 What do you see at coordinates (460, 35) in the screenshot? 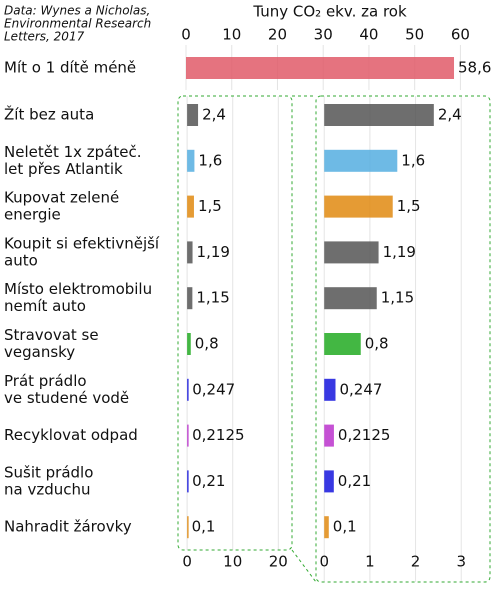
I see `x-tick-label: 60` at bounding box center [460, 35].